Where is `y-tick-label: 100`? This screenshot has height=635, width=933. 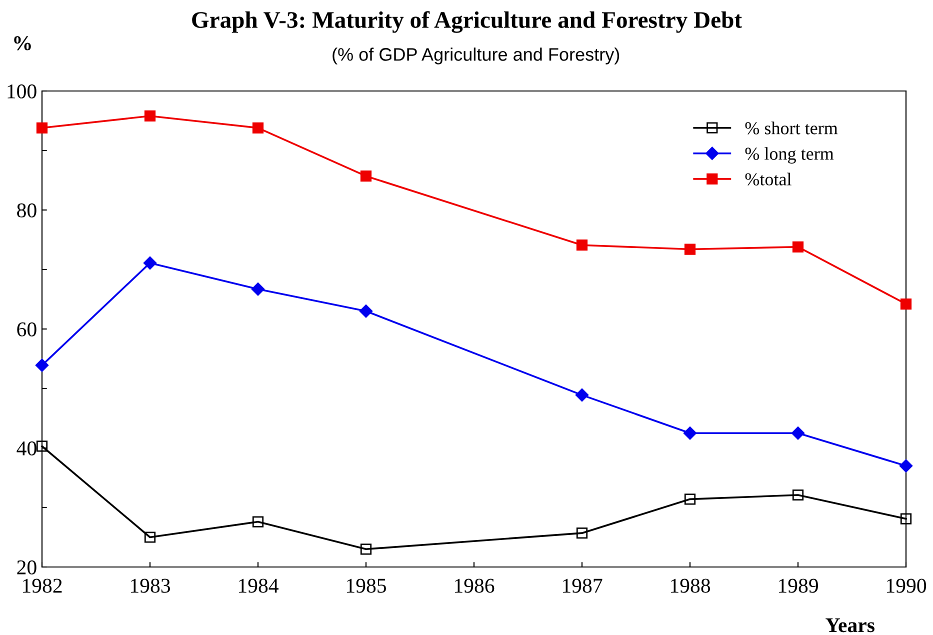 y-tick-label: 100 is located at coordinates (22, 91).